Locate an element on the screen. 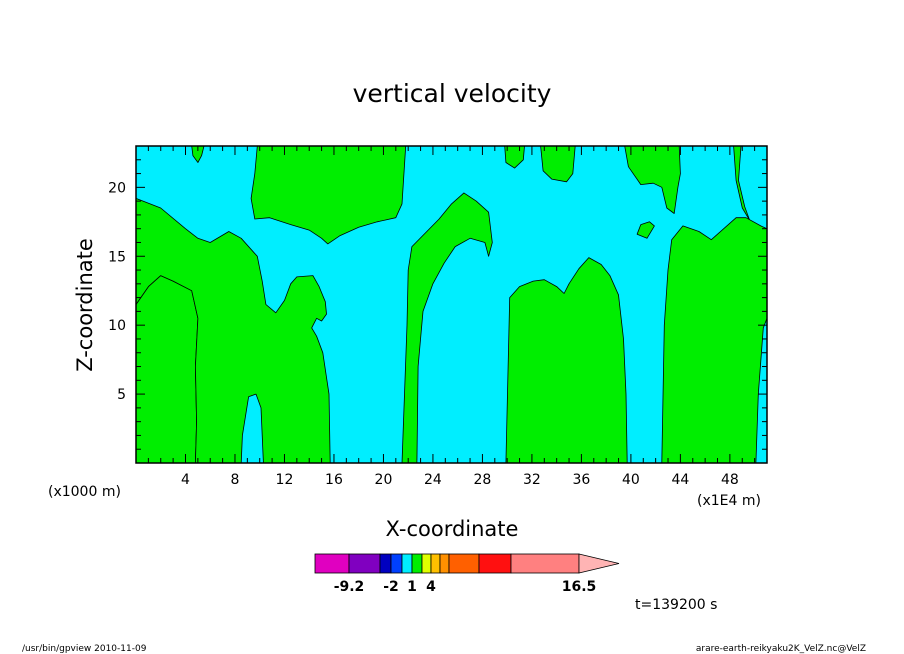 Image resolution: width=904 pixels, height=654 pixels. colorbar-label: -2 is located at coordinates (391, 587).